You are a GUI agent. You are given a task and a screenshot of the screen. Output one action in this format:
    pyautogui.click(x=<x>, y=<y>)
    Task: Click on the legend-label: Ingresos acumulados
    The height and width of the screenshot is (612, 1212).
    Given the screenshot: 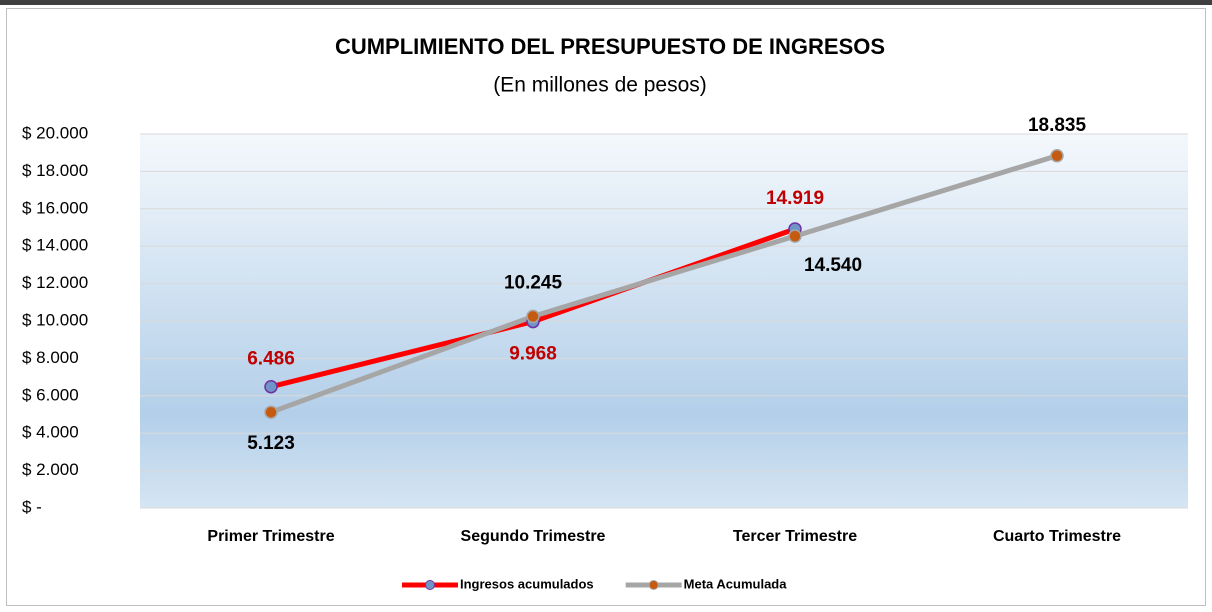 What is the action you would take?
    pyautogui.click(x=527, y=583)
    